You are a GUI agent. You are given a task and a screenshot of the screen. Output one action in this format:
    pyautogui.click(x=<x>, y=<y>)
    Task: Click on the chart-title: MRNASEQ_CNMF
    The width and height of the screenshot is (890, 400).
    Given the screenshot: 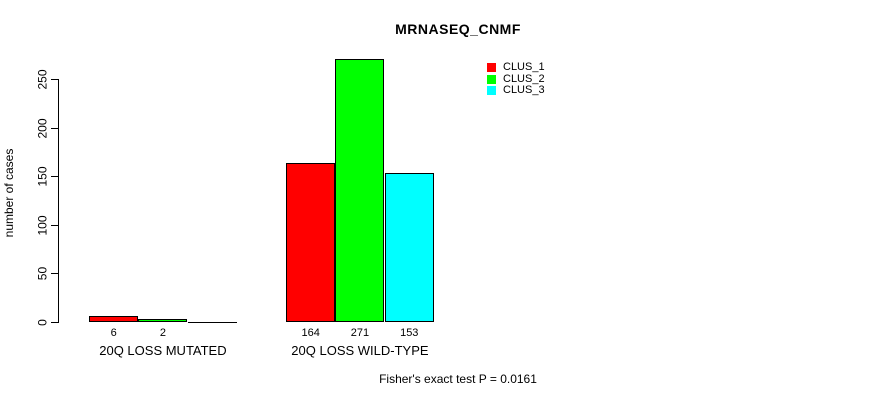 What is the action you would take?
    pyautogui.click(x=458, y=29)
    